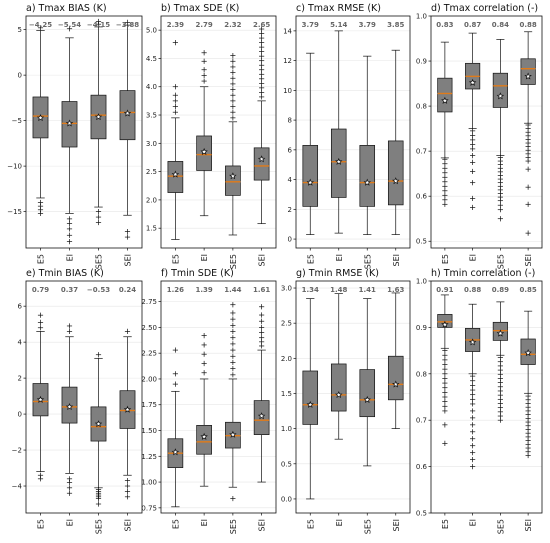 Image resolution: width=550 pixels, height=543 pixels. Describe the element at coordinates (473, 522) in the screenshot. I see `x-tick-label: EI` at that location.